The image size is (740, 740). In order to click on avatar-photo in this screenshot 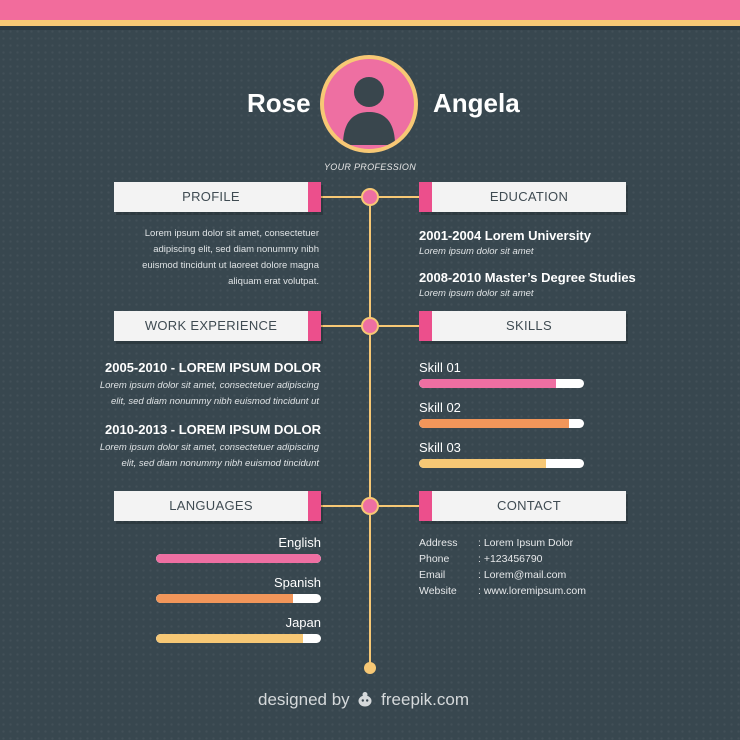, I will do `click(369, 104)`.